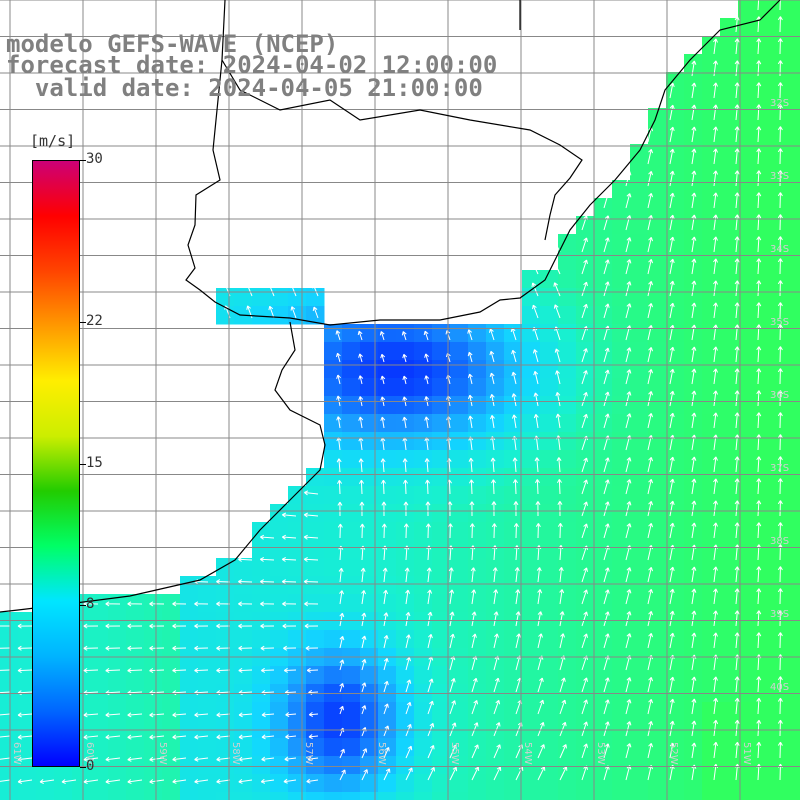  I want to click on longitude-label: 57W, so click(308, 753).